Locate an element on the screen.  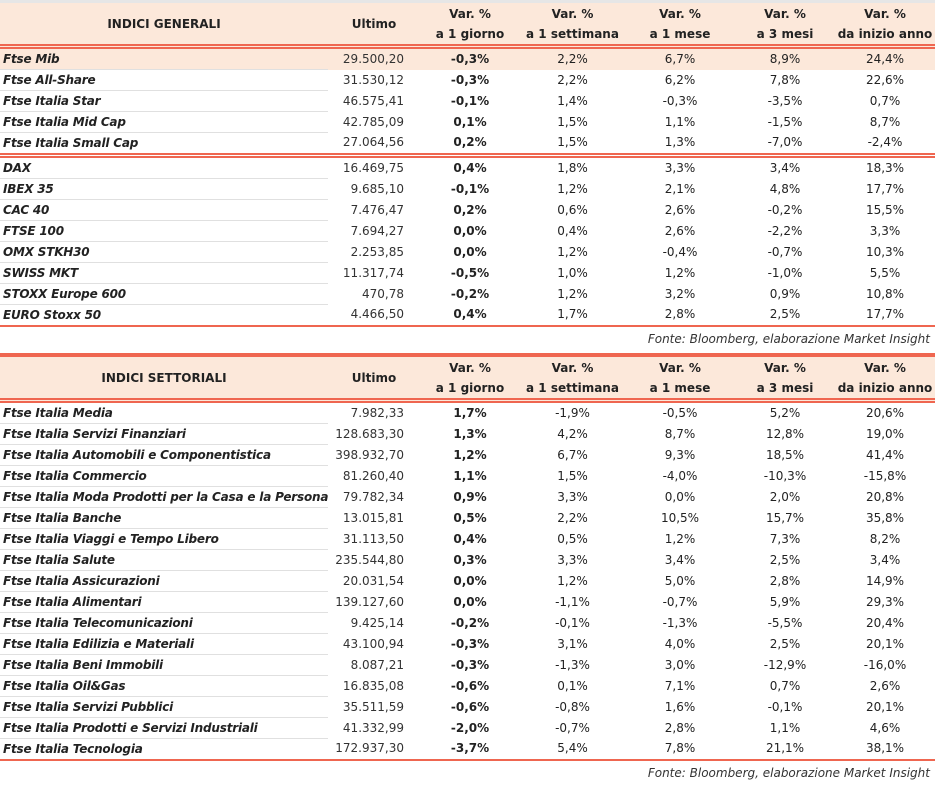
var-1d: 0,9% is located at coordinates (470, 496).